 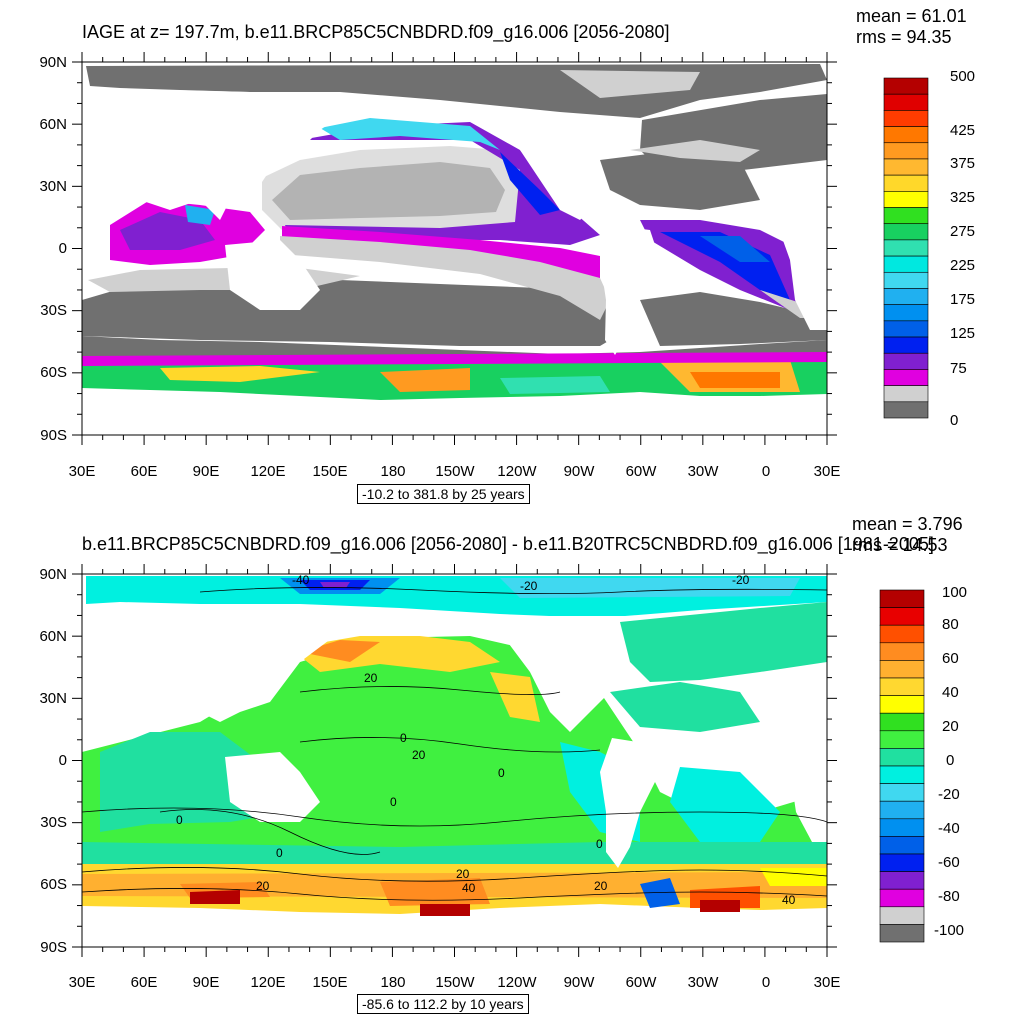 I want to click on mean-value: mean = 61.01, so click(x=911, y=16).